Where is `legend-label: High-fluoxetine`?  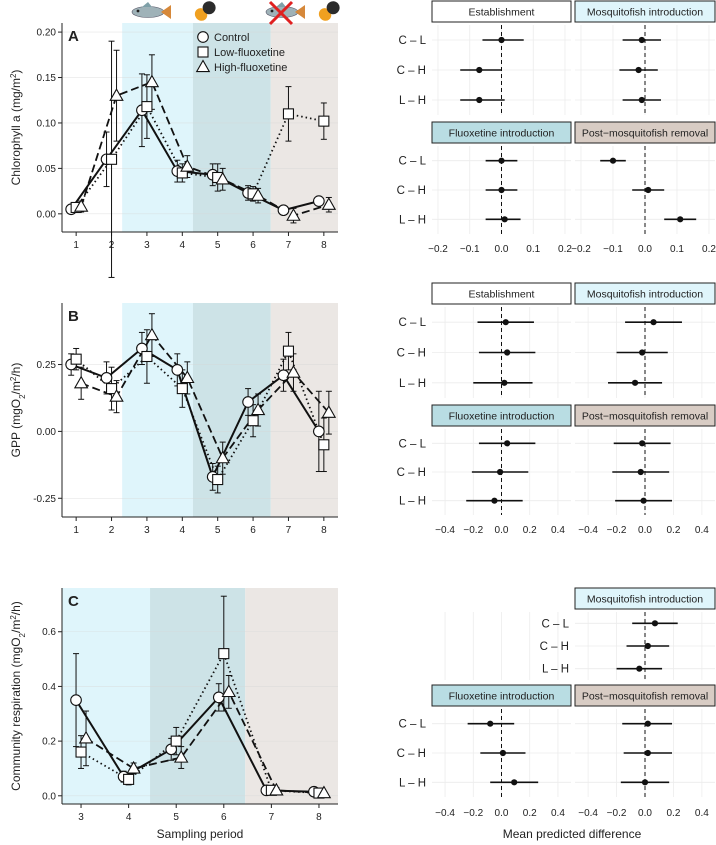
legend-label: High-fluoxetine is located at coordinates (250, 68).